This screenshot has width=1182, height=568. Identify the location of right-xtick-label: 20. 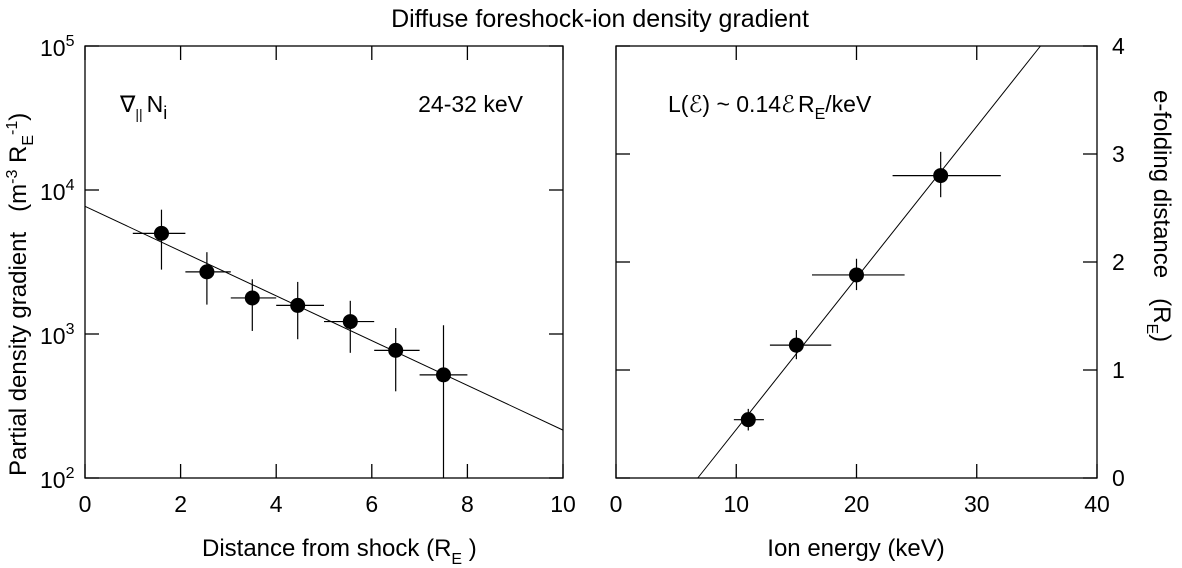
(857, 504).